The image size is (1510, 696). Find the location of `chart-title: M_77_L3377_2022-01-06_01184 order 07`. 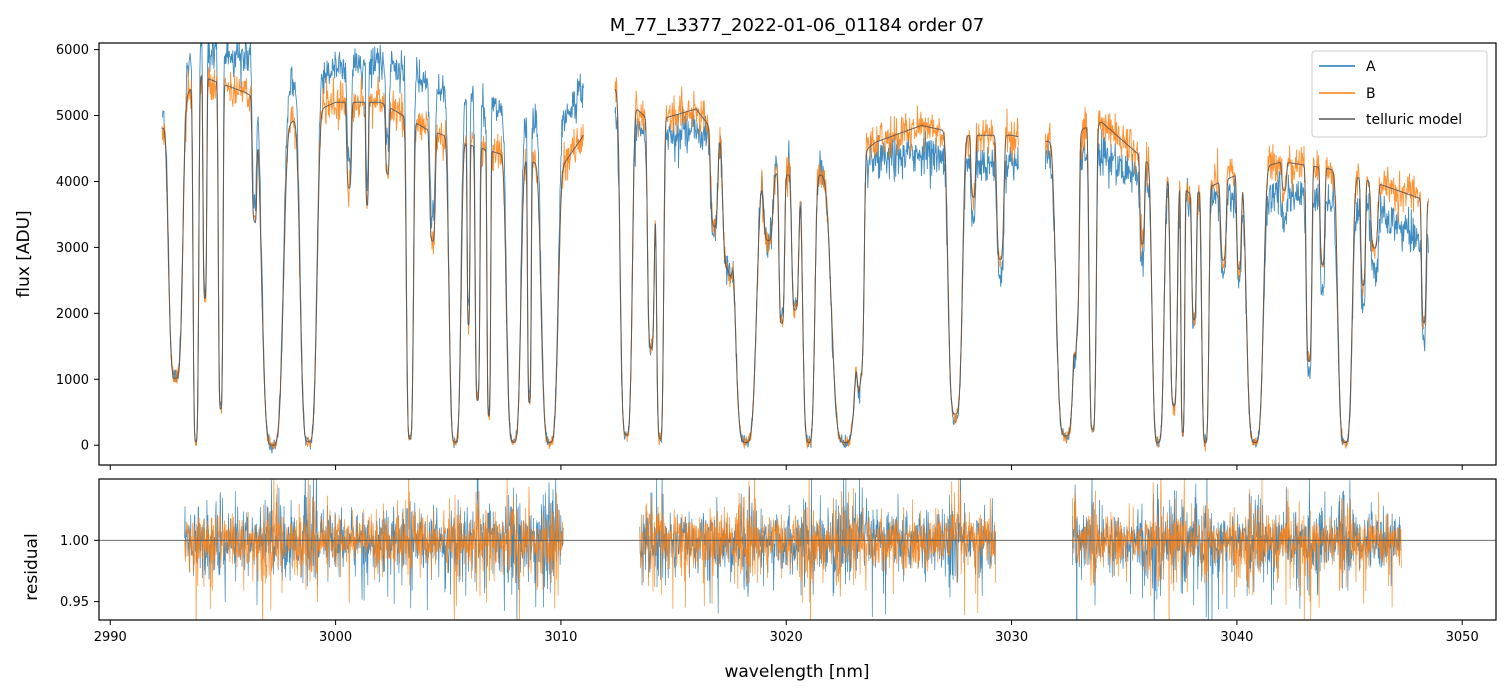

chart-title: M_77_L3377_2022-01-06_01184 order 07 is located at coordinates (797, 25).